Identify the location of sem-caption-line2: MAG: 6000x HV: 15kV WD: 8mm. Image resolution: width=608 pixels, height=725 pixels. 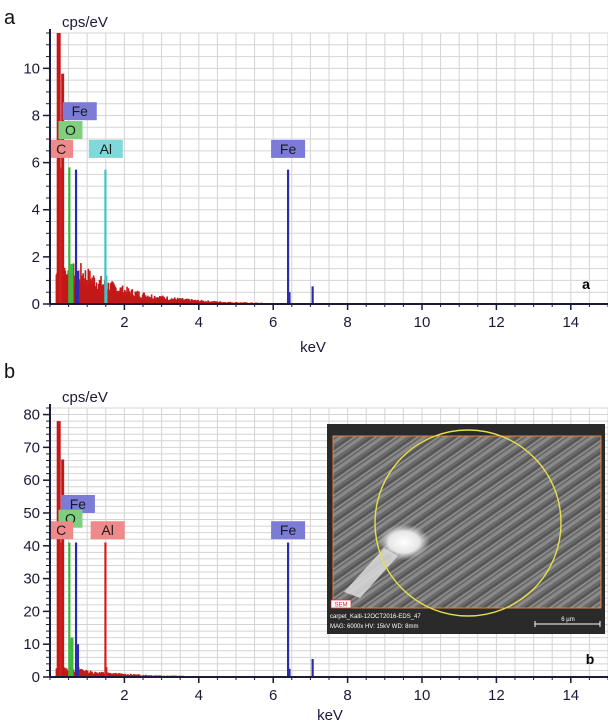
(374, 627).